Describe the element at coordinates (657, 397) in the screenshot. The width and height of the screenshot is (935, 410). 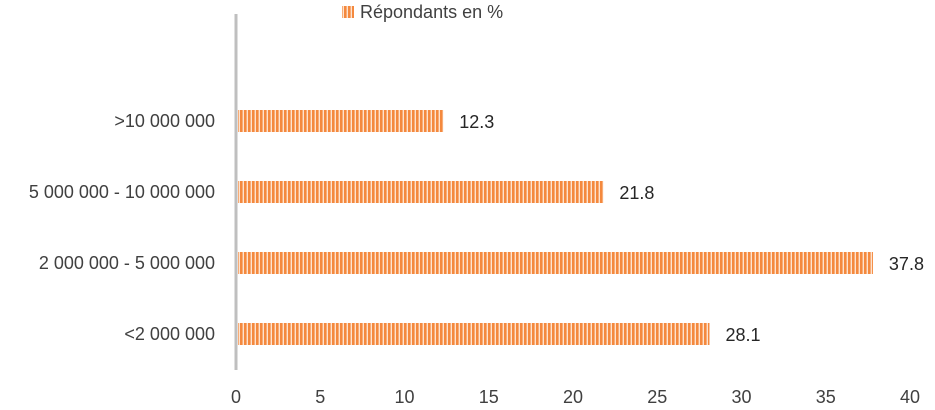
I see `x-tick-label: 25` at that location.